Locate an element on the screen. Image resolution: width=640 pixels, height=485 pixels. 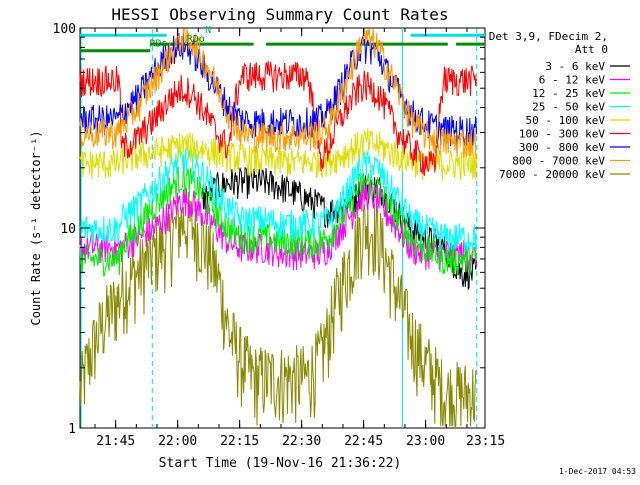
legend-label-8: 7000 - 20000 keV is located at coordinates (552, 174).